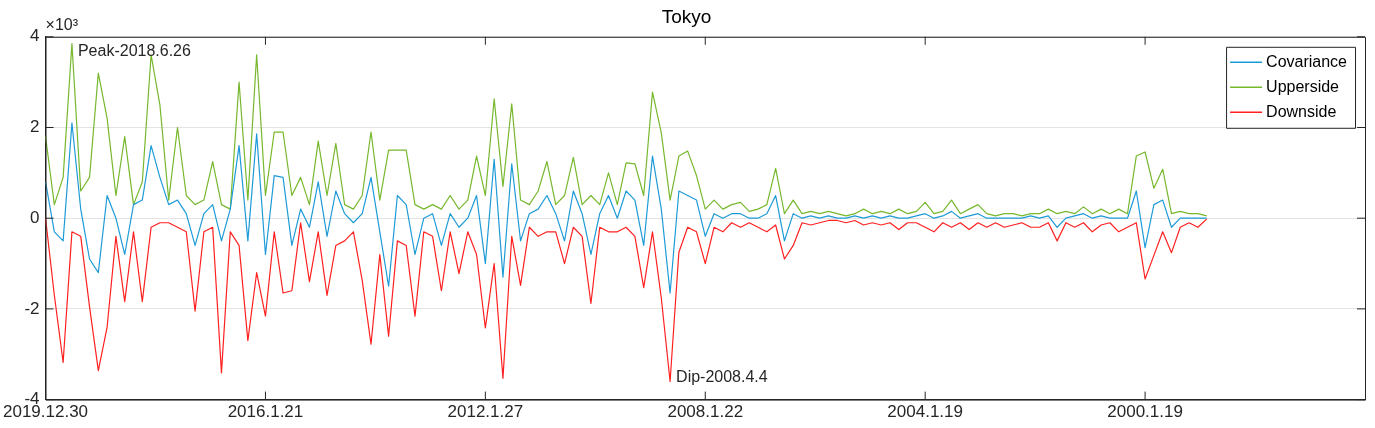 The height and width of the screenshot is (428, 1375). What do you see at coordinates (1303, 86) in the screenshot?
I see `legend-label: Upperside` at bounding box center [1303, 86].